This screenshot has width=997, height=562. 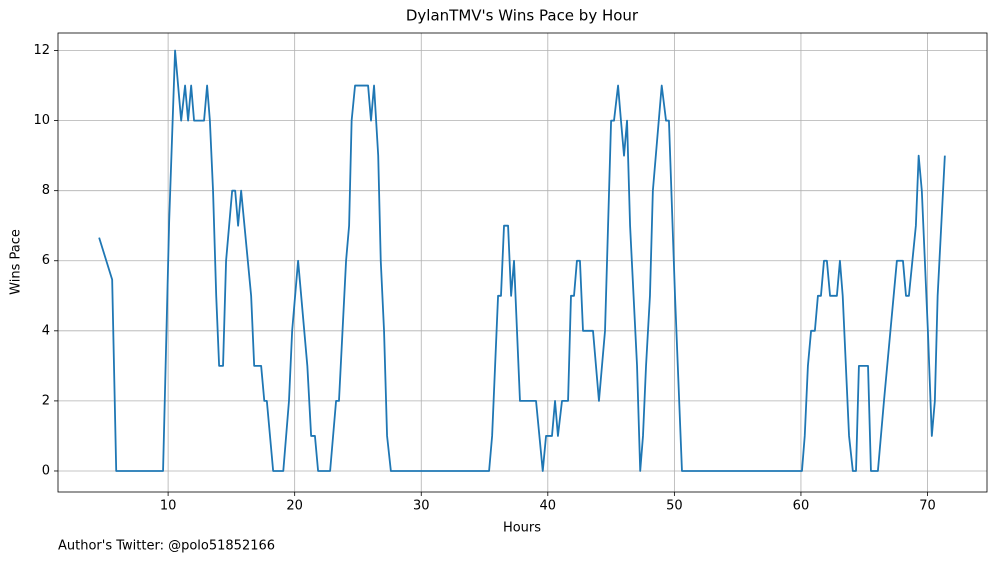 What do you see at coordinates (294, 506) in the screenshot?
I see `x-tick-label: 20` at bounding box center [294, 506].